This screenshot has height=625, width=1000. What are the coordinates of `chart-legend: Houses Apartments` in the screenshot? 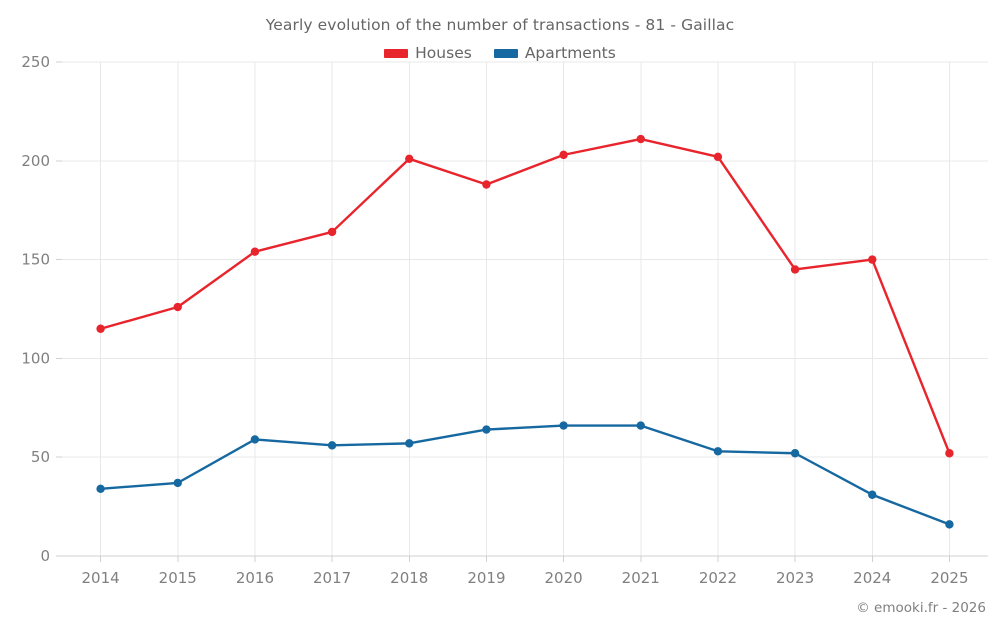 It's located at (500, 53).